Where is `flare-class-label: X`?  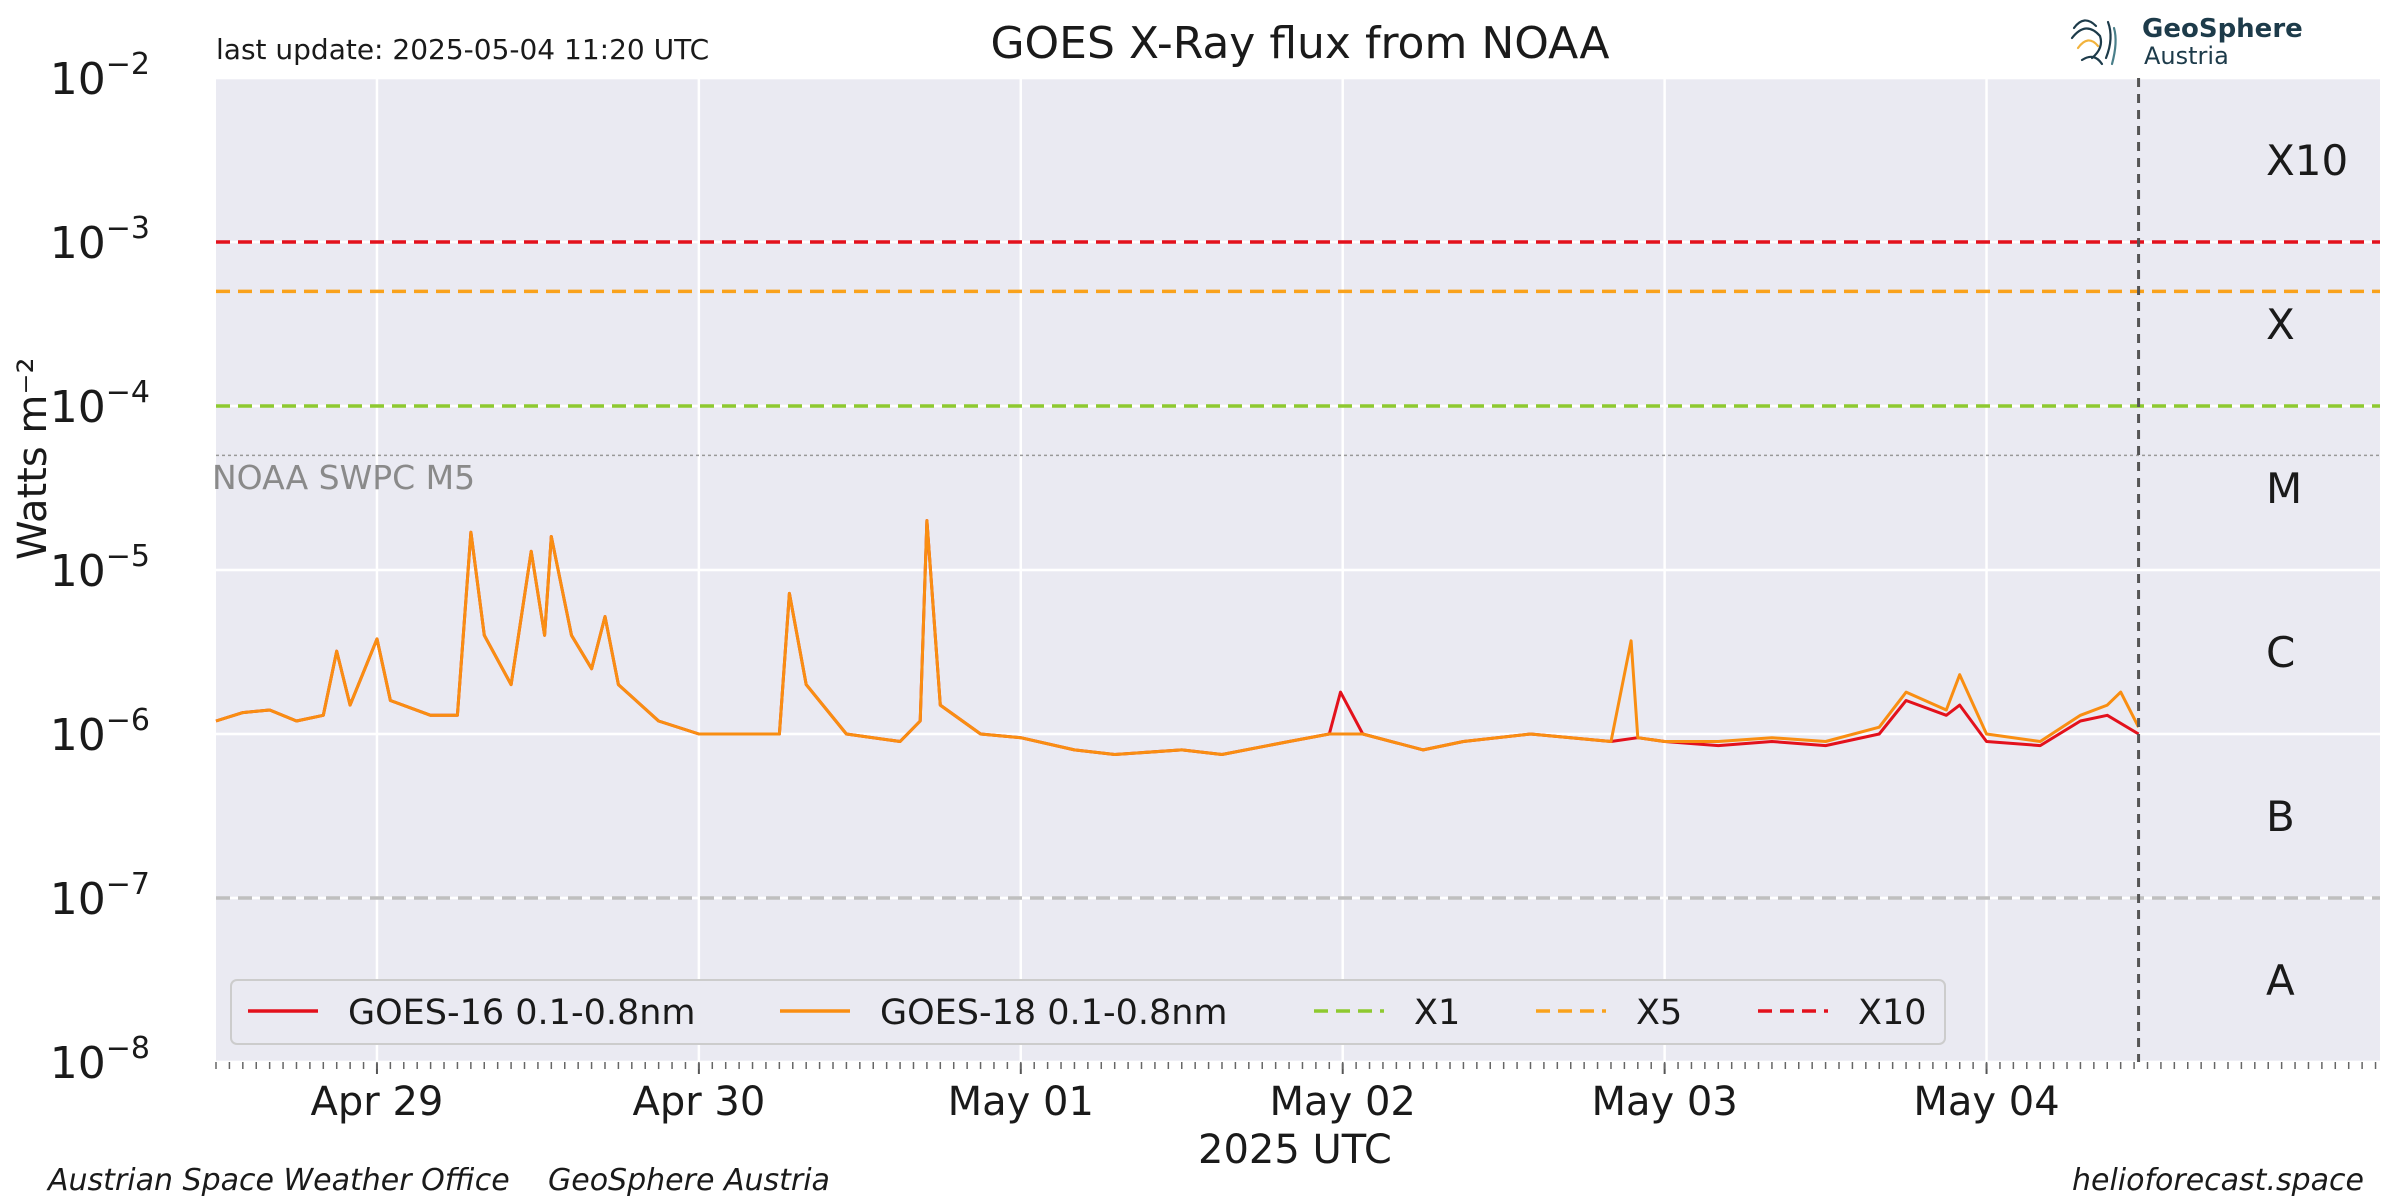
flare-class-label: X is located at coordinates (2280, 324).